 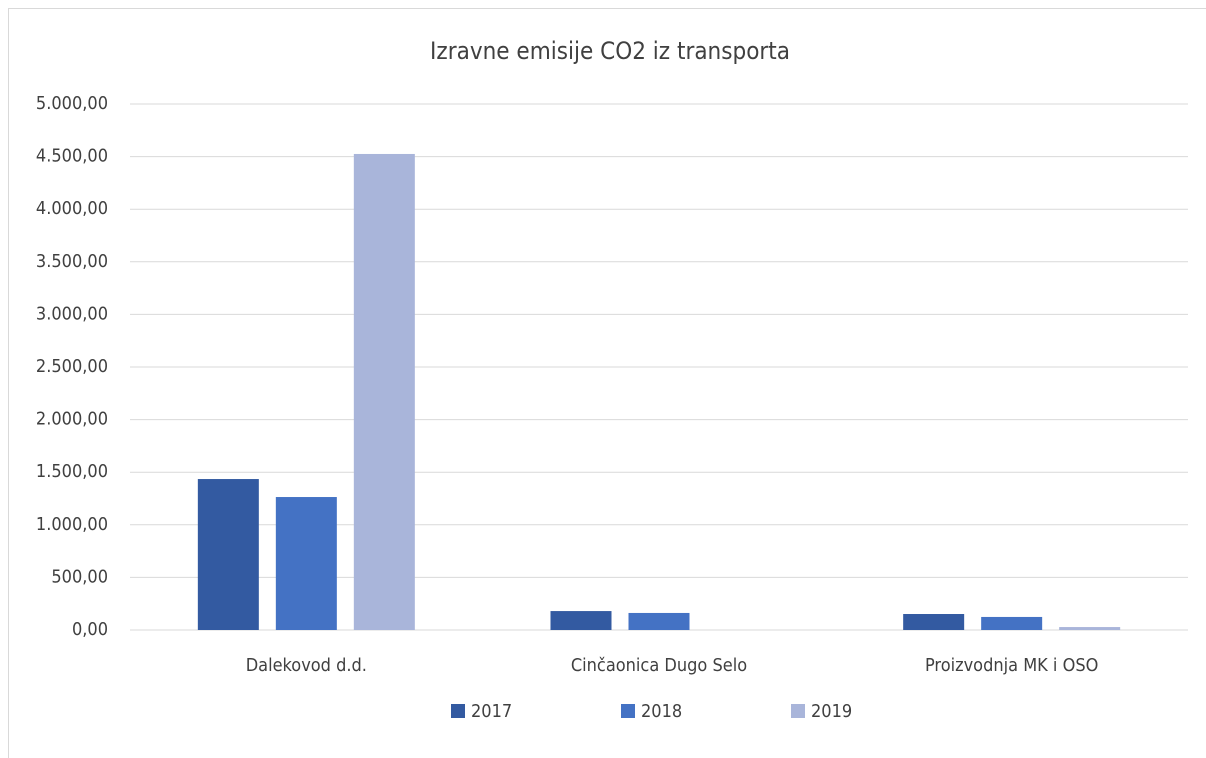 What do you see at coordinates (306, 665) in the screenshot?
I see `x-tick-label: Dalekovod d.d.` at bounding box center [306, 665].